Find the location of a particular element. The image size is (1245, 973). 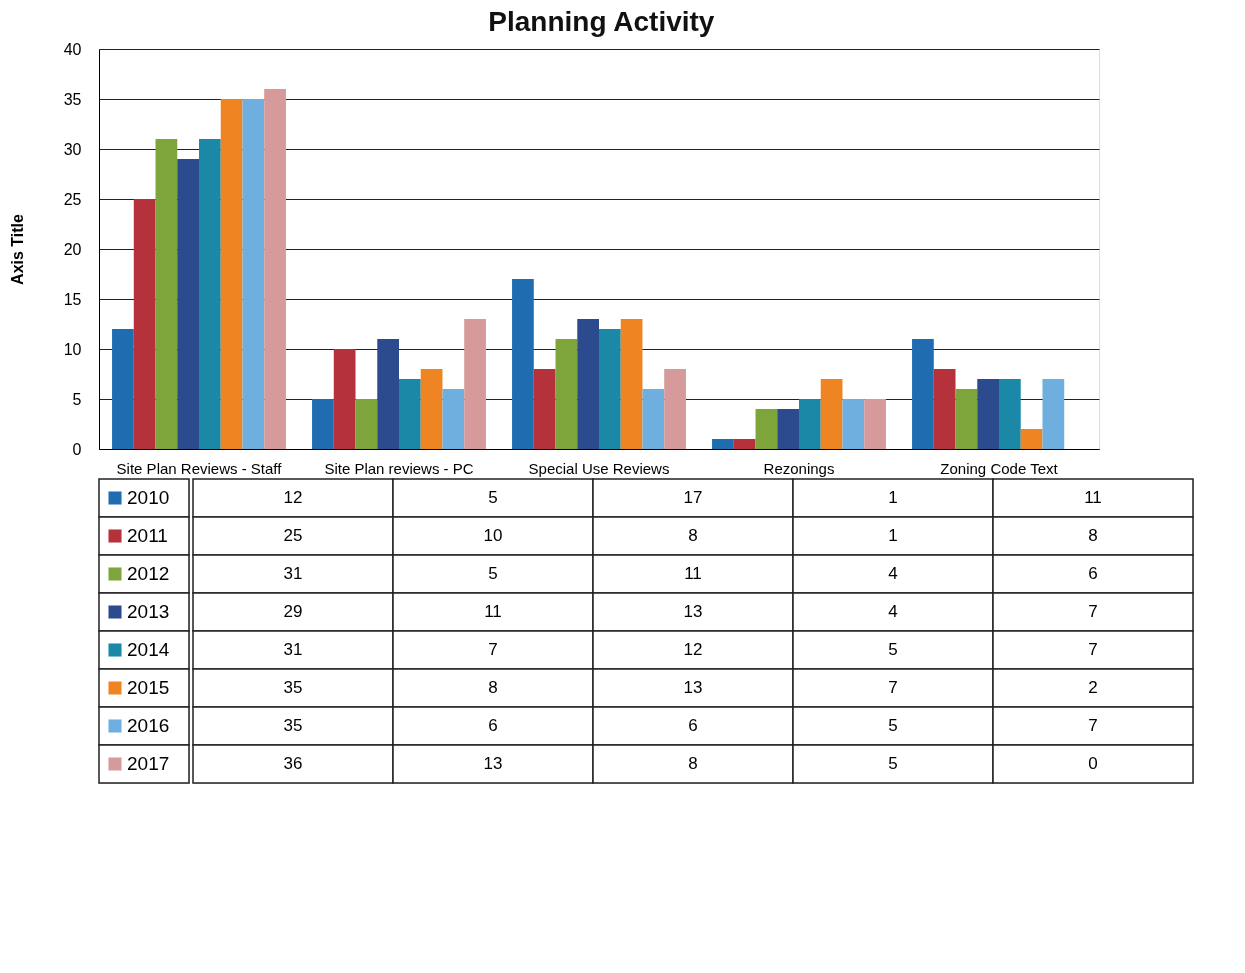

legend-label: 2013 is located at coordinates (148, 611).